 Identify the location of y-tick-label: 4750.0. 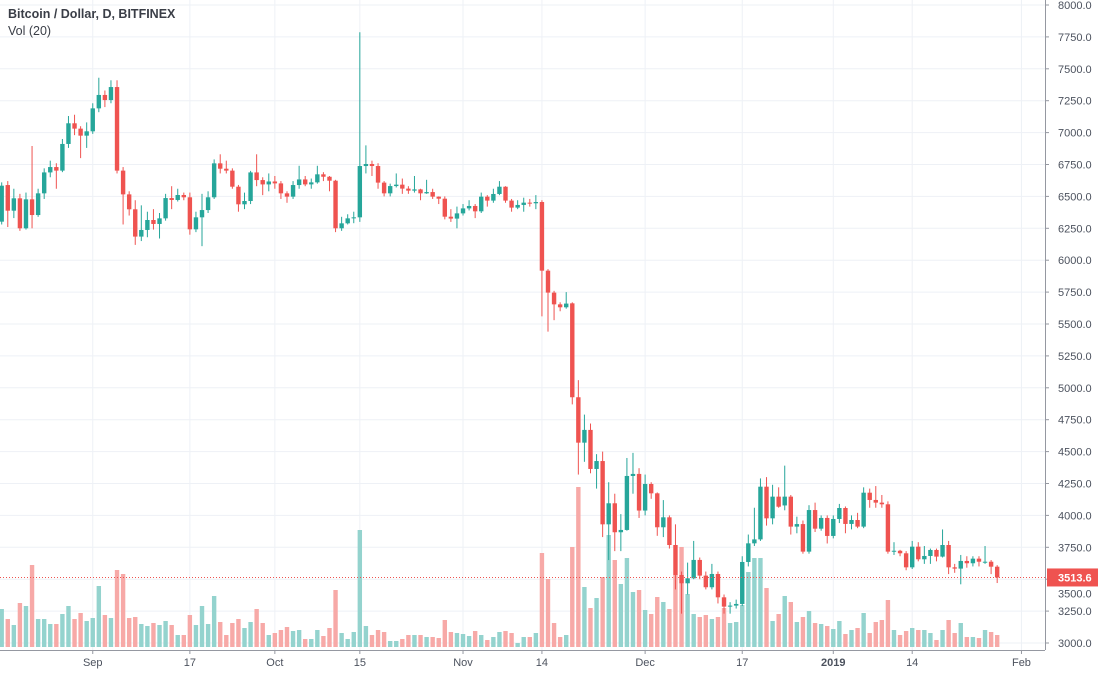
(1075, 421).